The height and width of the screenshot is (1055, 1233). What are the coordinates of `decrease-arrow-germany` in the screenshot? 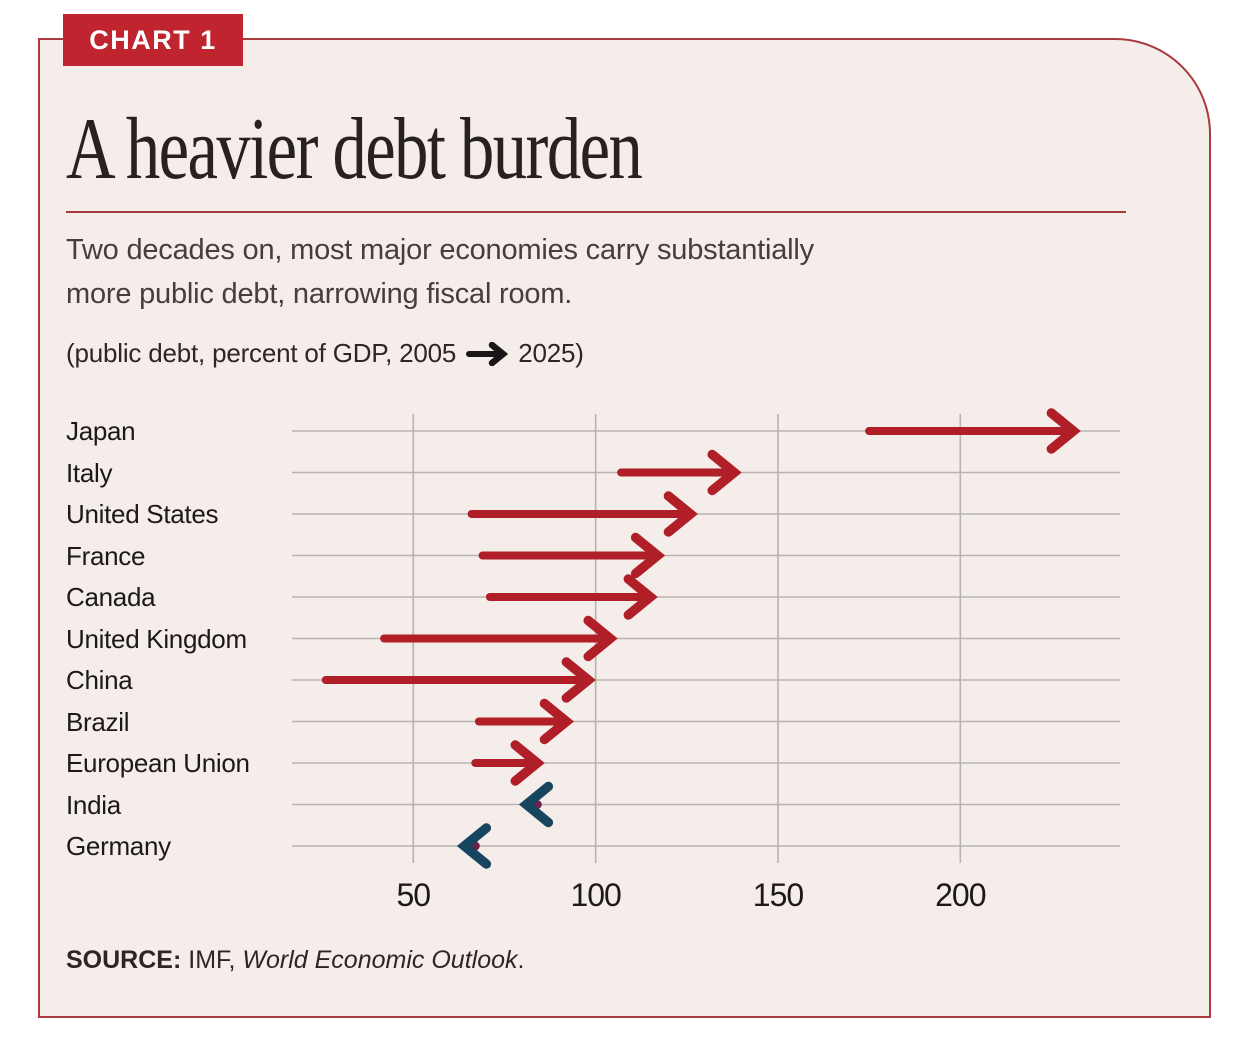 It's located at (474, 846).